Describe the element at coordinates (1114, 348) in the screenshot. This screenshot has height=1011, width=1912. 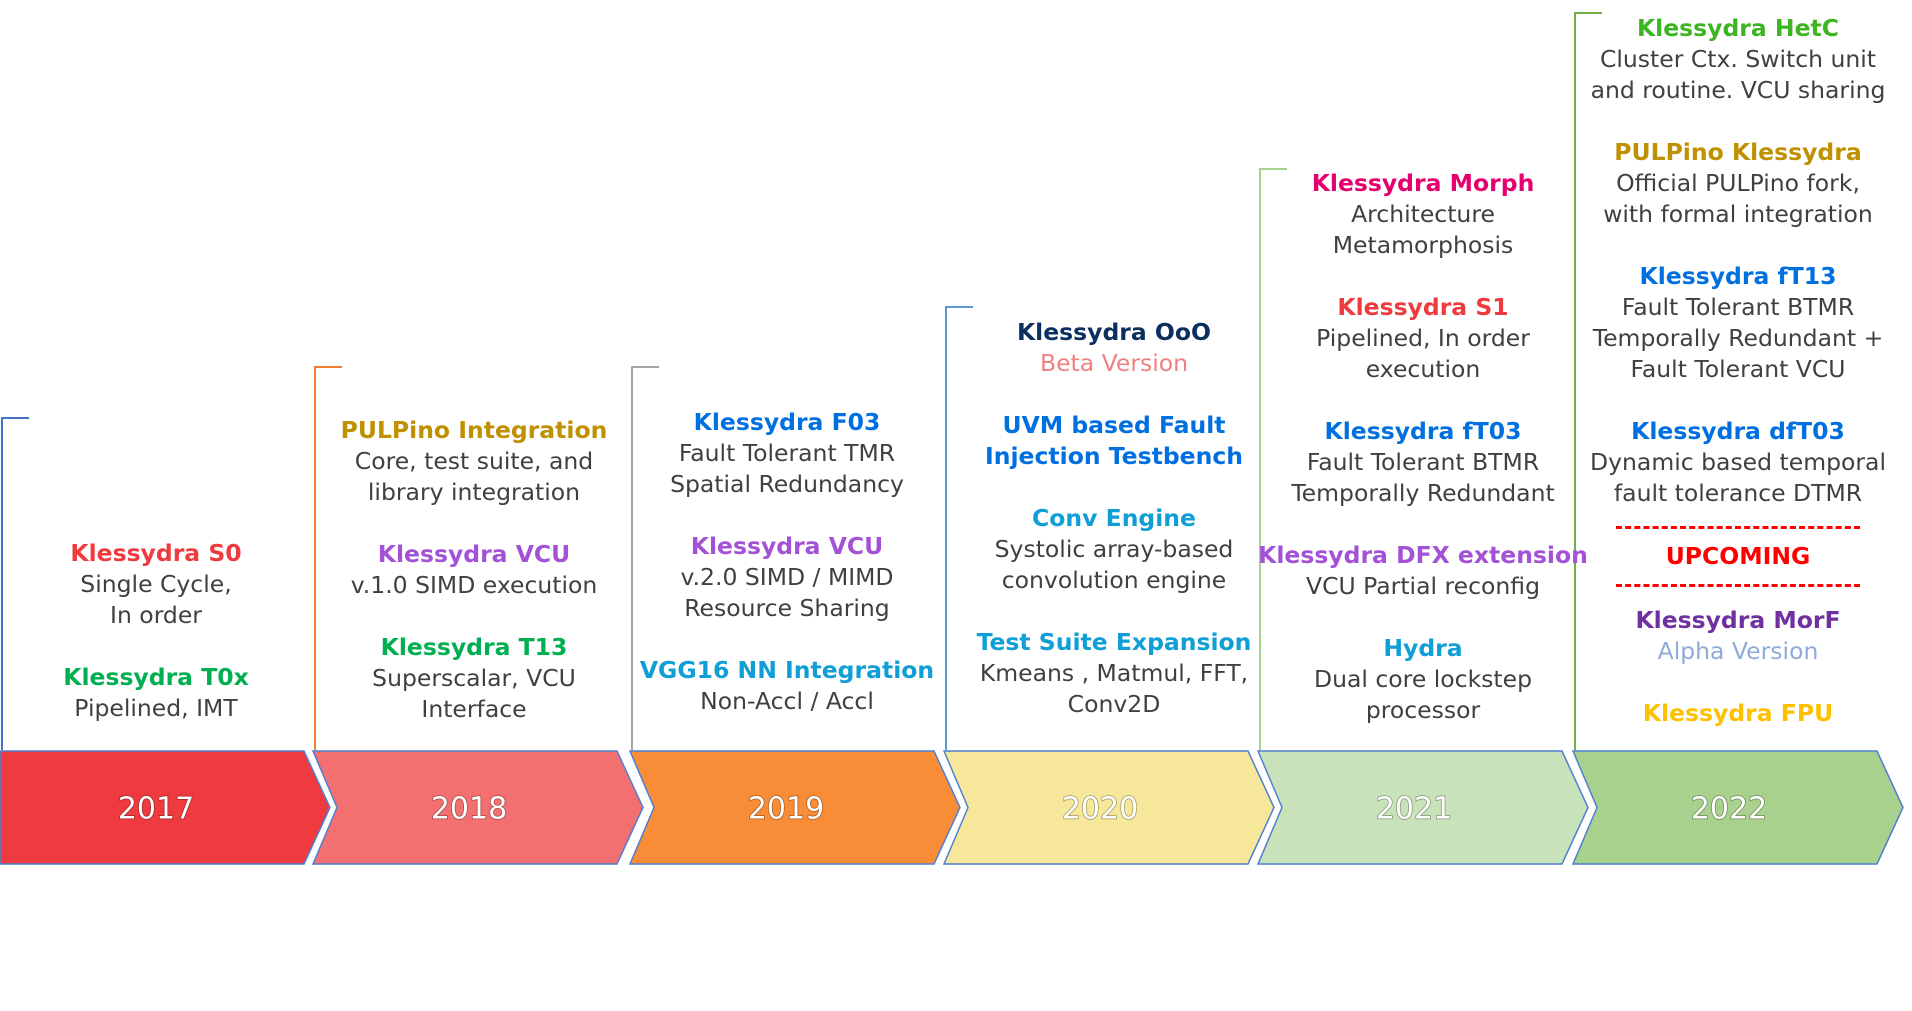
I see `milestone-2020-0: Klessydra OoO Beta Version` at that location.